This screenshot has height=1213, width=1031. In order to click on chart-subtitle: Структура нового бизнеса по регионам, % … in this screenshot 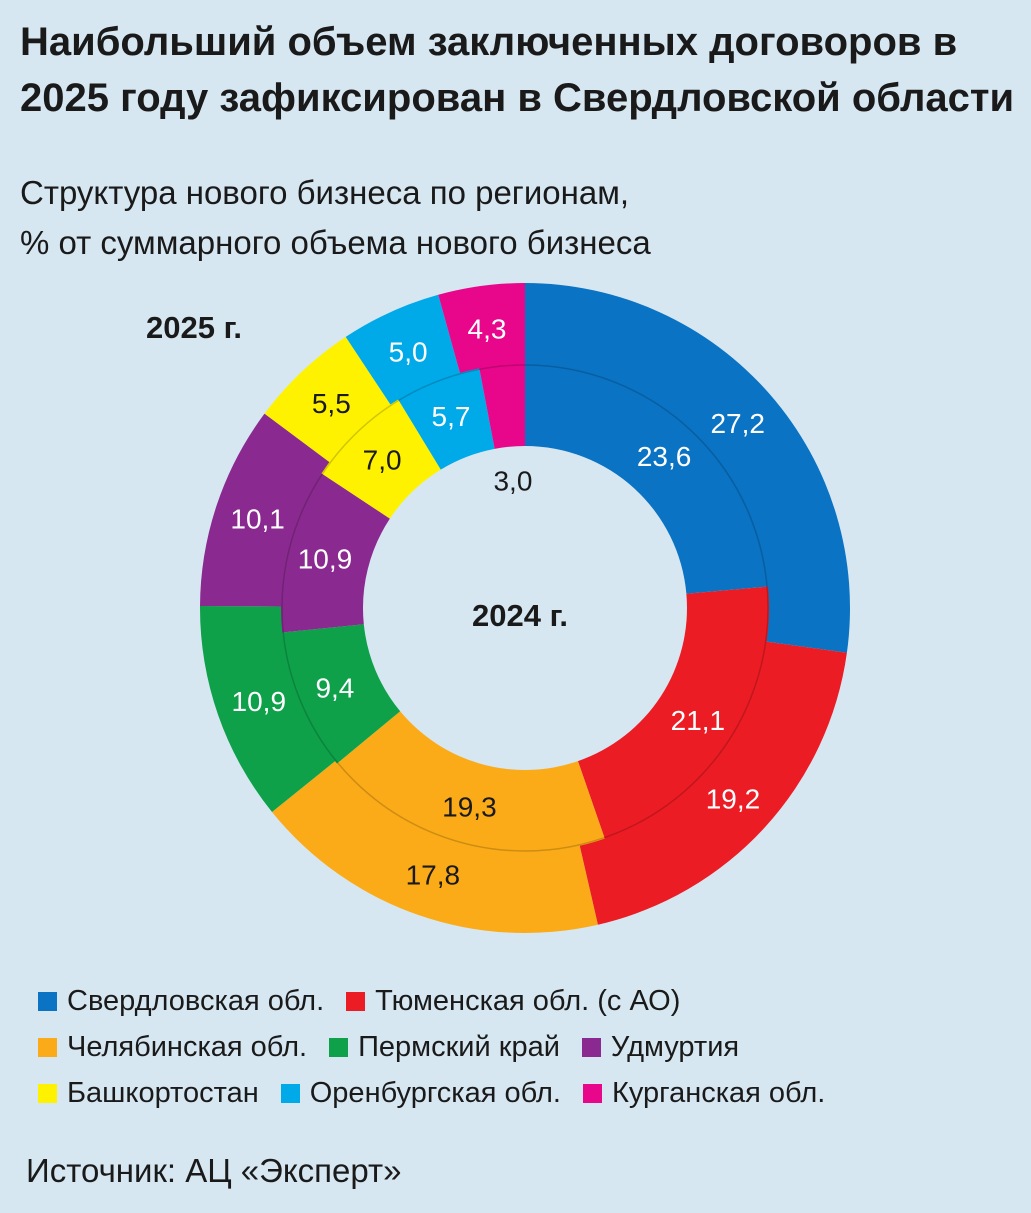, I will do `click(520, 218)`.